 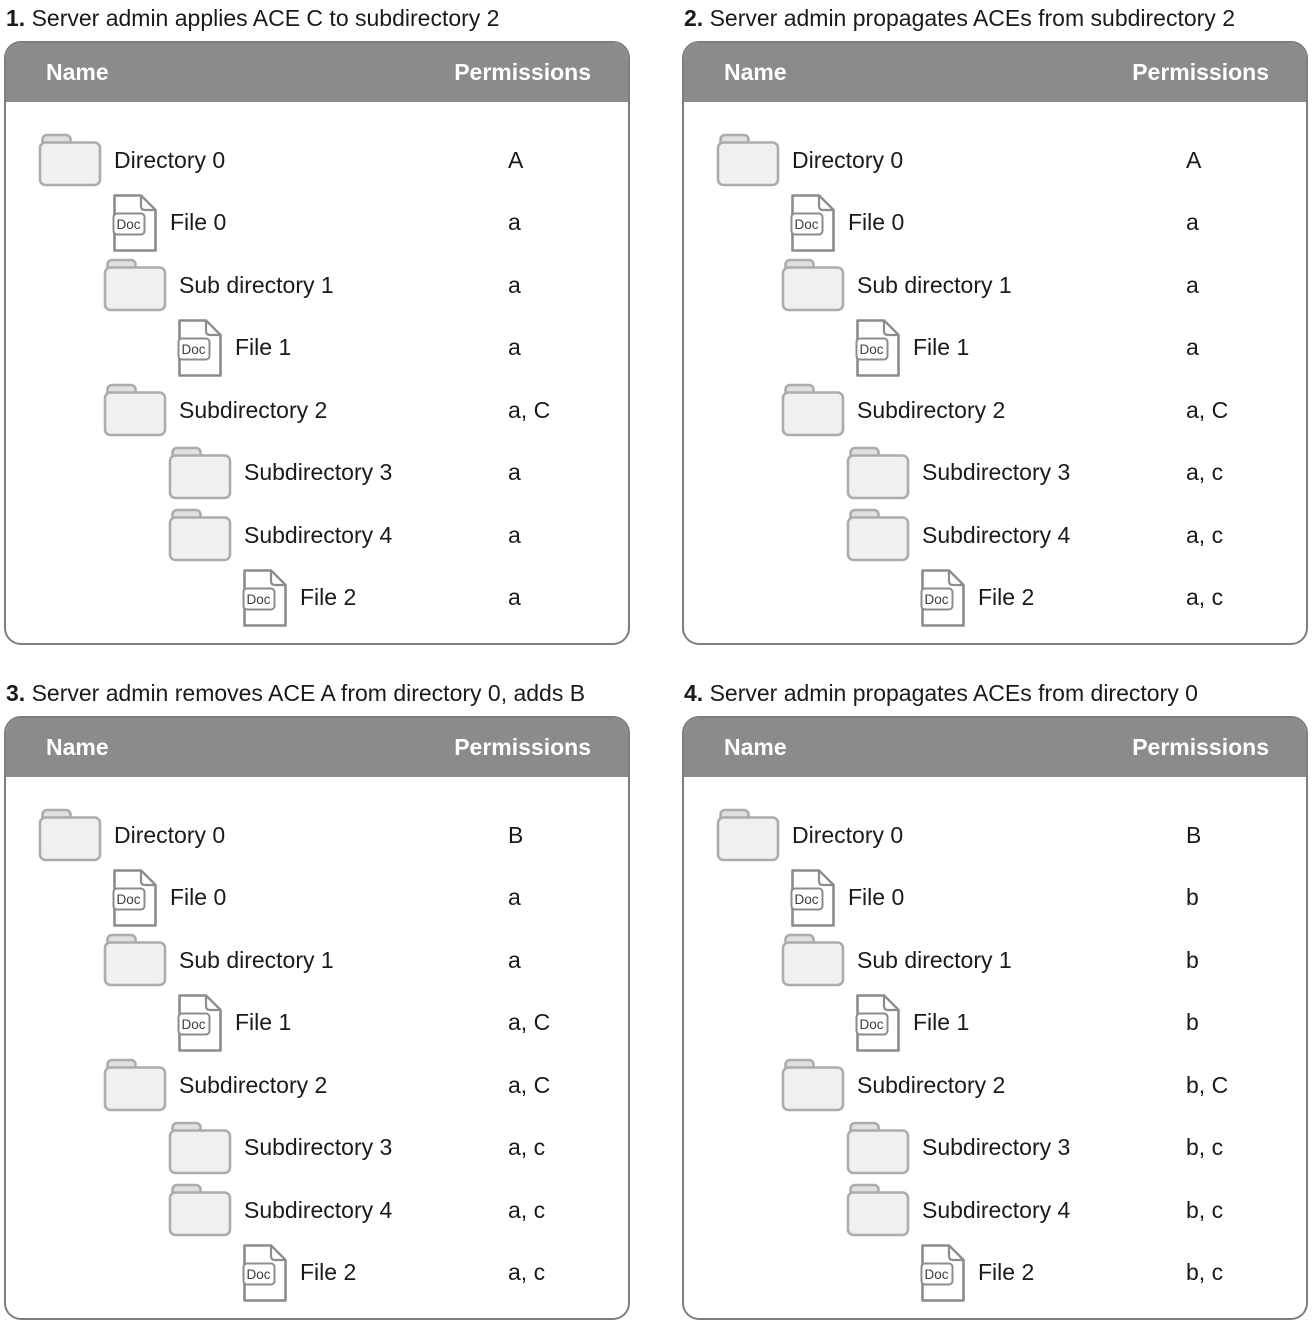 I want to click on item-permissions: a, C, so click(x=529, y=1022).